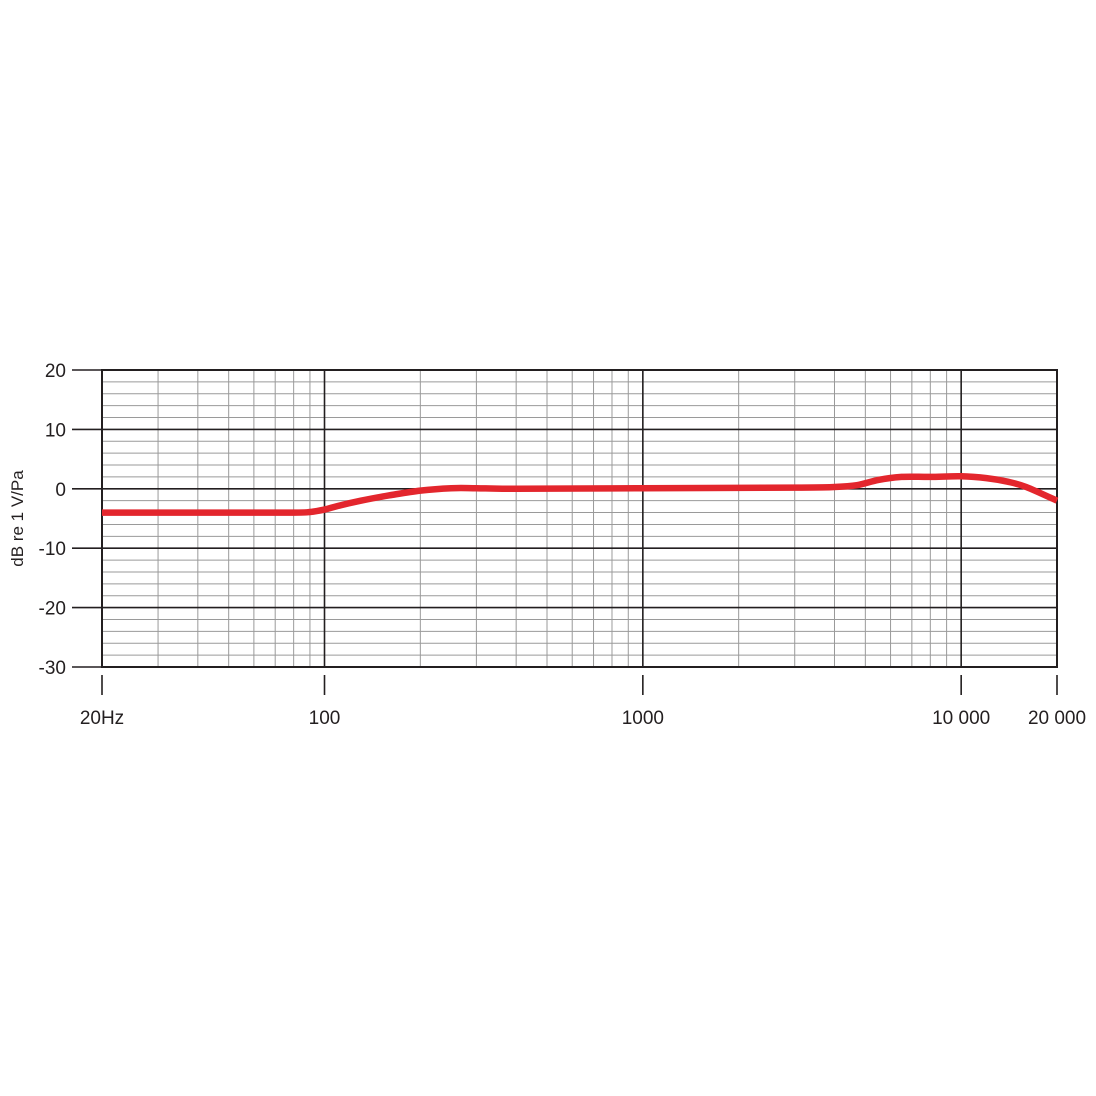 The height and width of the screenshot is (1096, 1096). Describe the element at coordinates (70, 520) in the screenshot. I see `y-axis-ticks: 20 10 0 -10 -20 -30` at that location.